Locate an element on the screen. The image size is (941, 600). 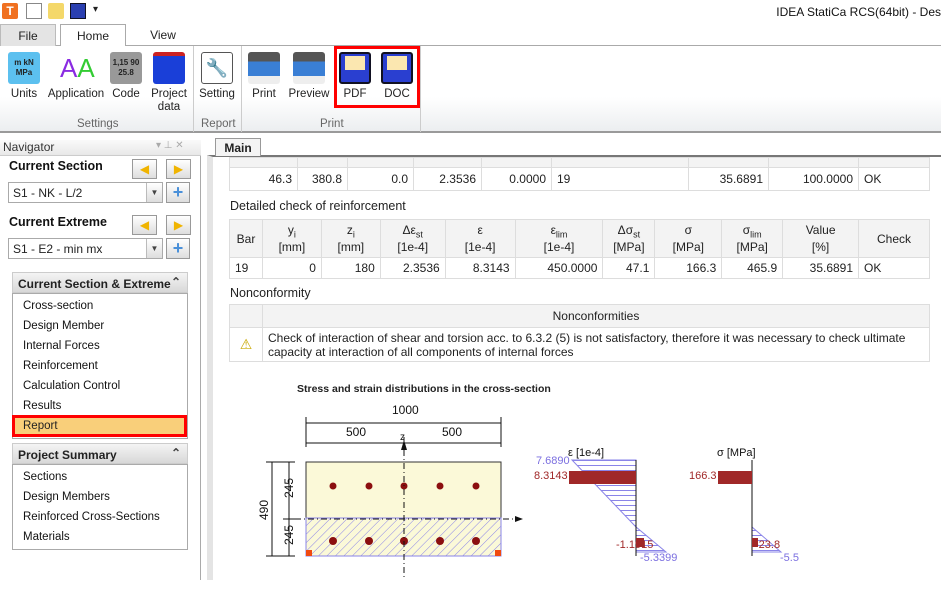
pin-icon: ▾ ⊥ ✕ is located at coordinates (170, 145).